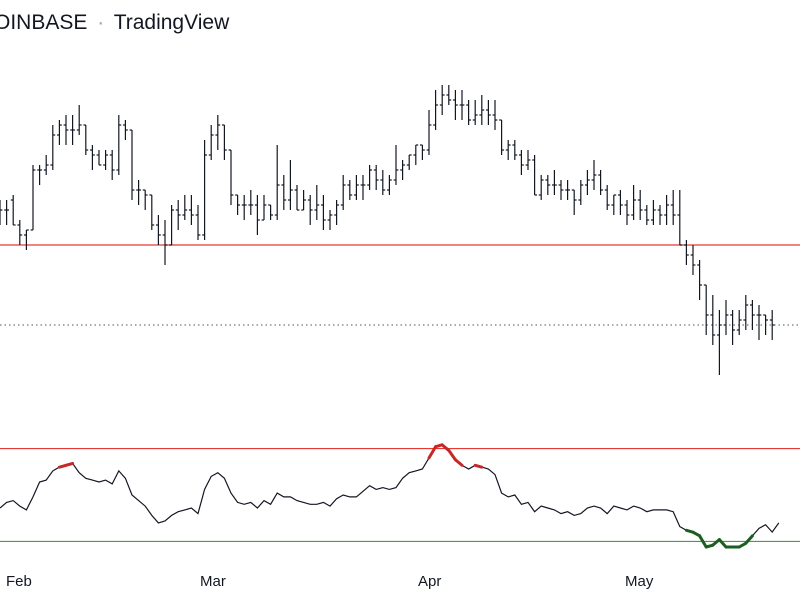  Describe the element at coordinates (171, 22) in the screenshot. I see `provider-label: TradingView` at that location.